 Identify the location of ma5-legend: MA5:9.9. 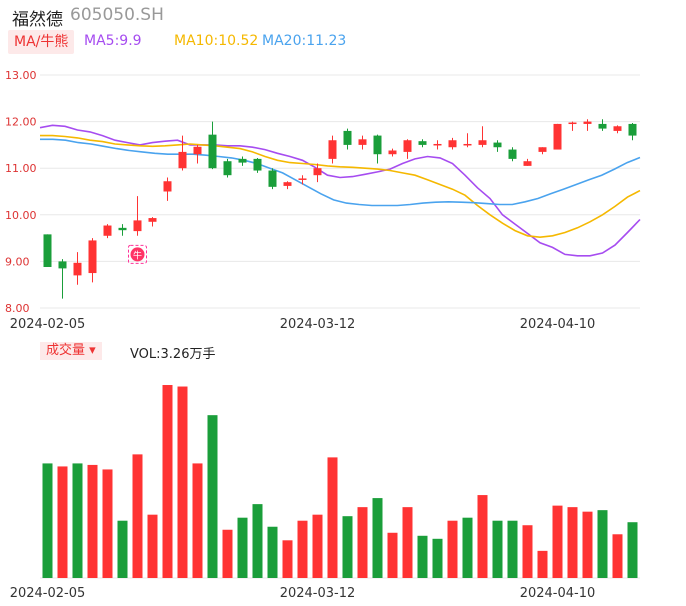
(113, 41).